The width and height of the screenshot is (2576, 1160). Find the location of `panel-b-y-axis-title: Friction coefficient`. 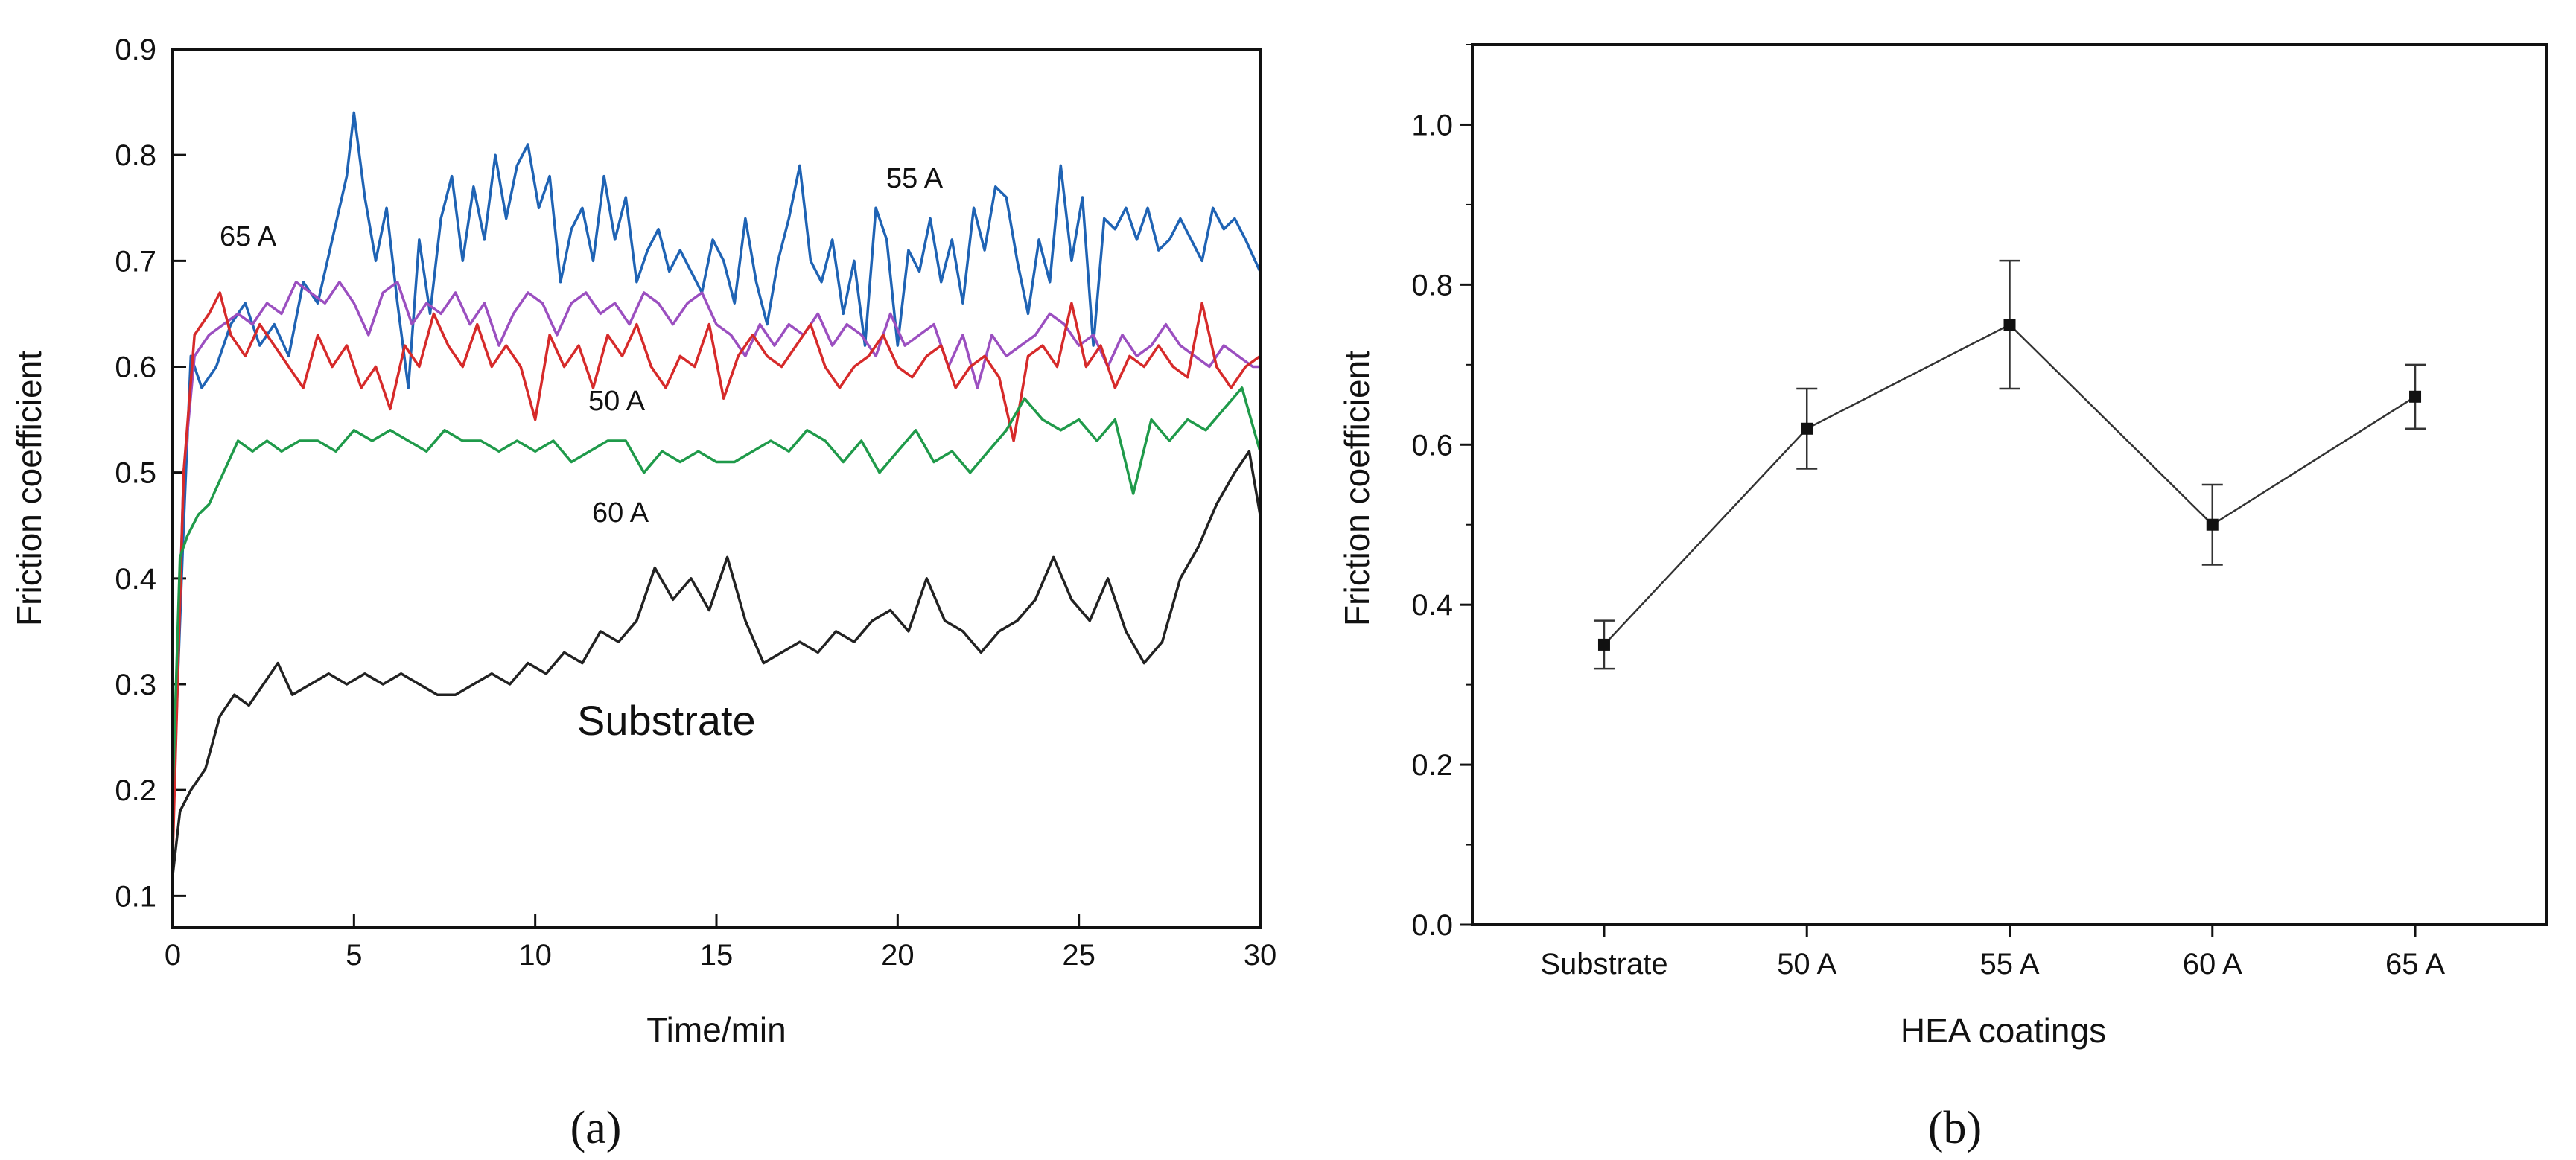

panel-b-y-axis-title: Friction coefficient is located at coordinates (1357, 488).